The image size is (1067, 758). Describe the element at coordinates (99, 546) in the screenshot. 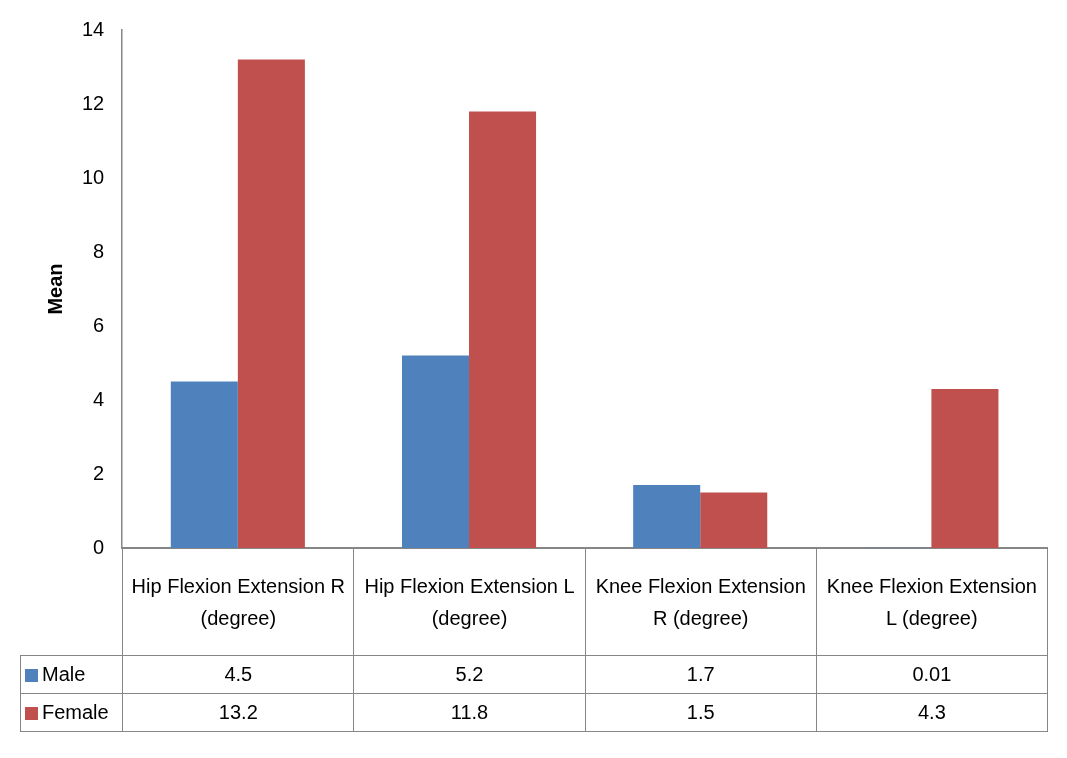

I see `y-tick-label: 0` at that location.